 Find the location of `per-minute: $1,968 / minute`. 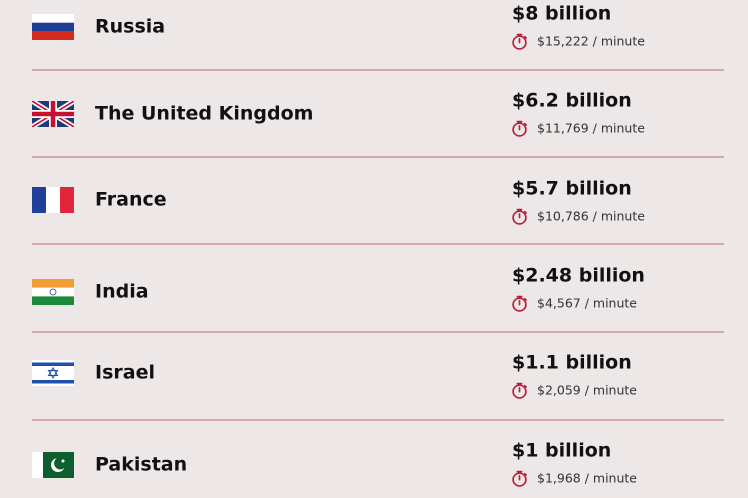

per-minute: $1,968 / minute is located at coordinates (587, 478).